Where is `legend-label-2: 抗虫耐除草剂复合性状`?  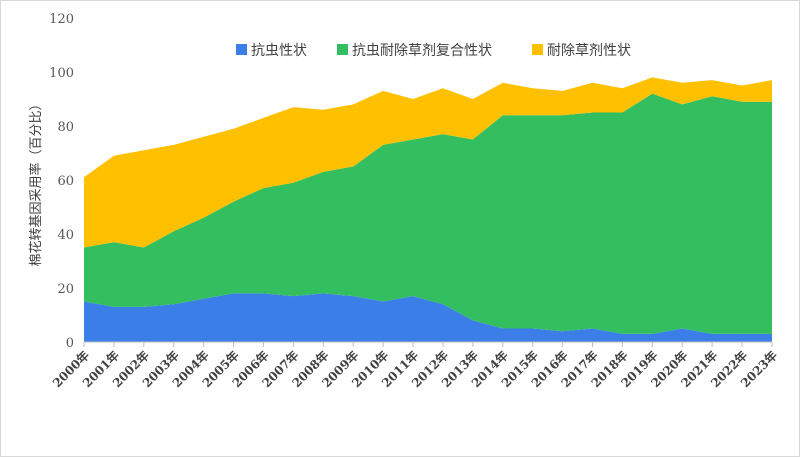 legend-label-2: 抗虫耐除草剂复合性状 is located at coordinates (422, 50).